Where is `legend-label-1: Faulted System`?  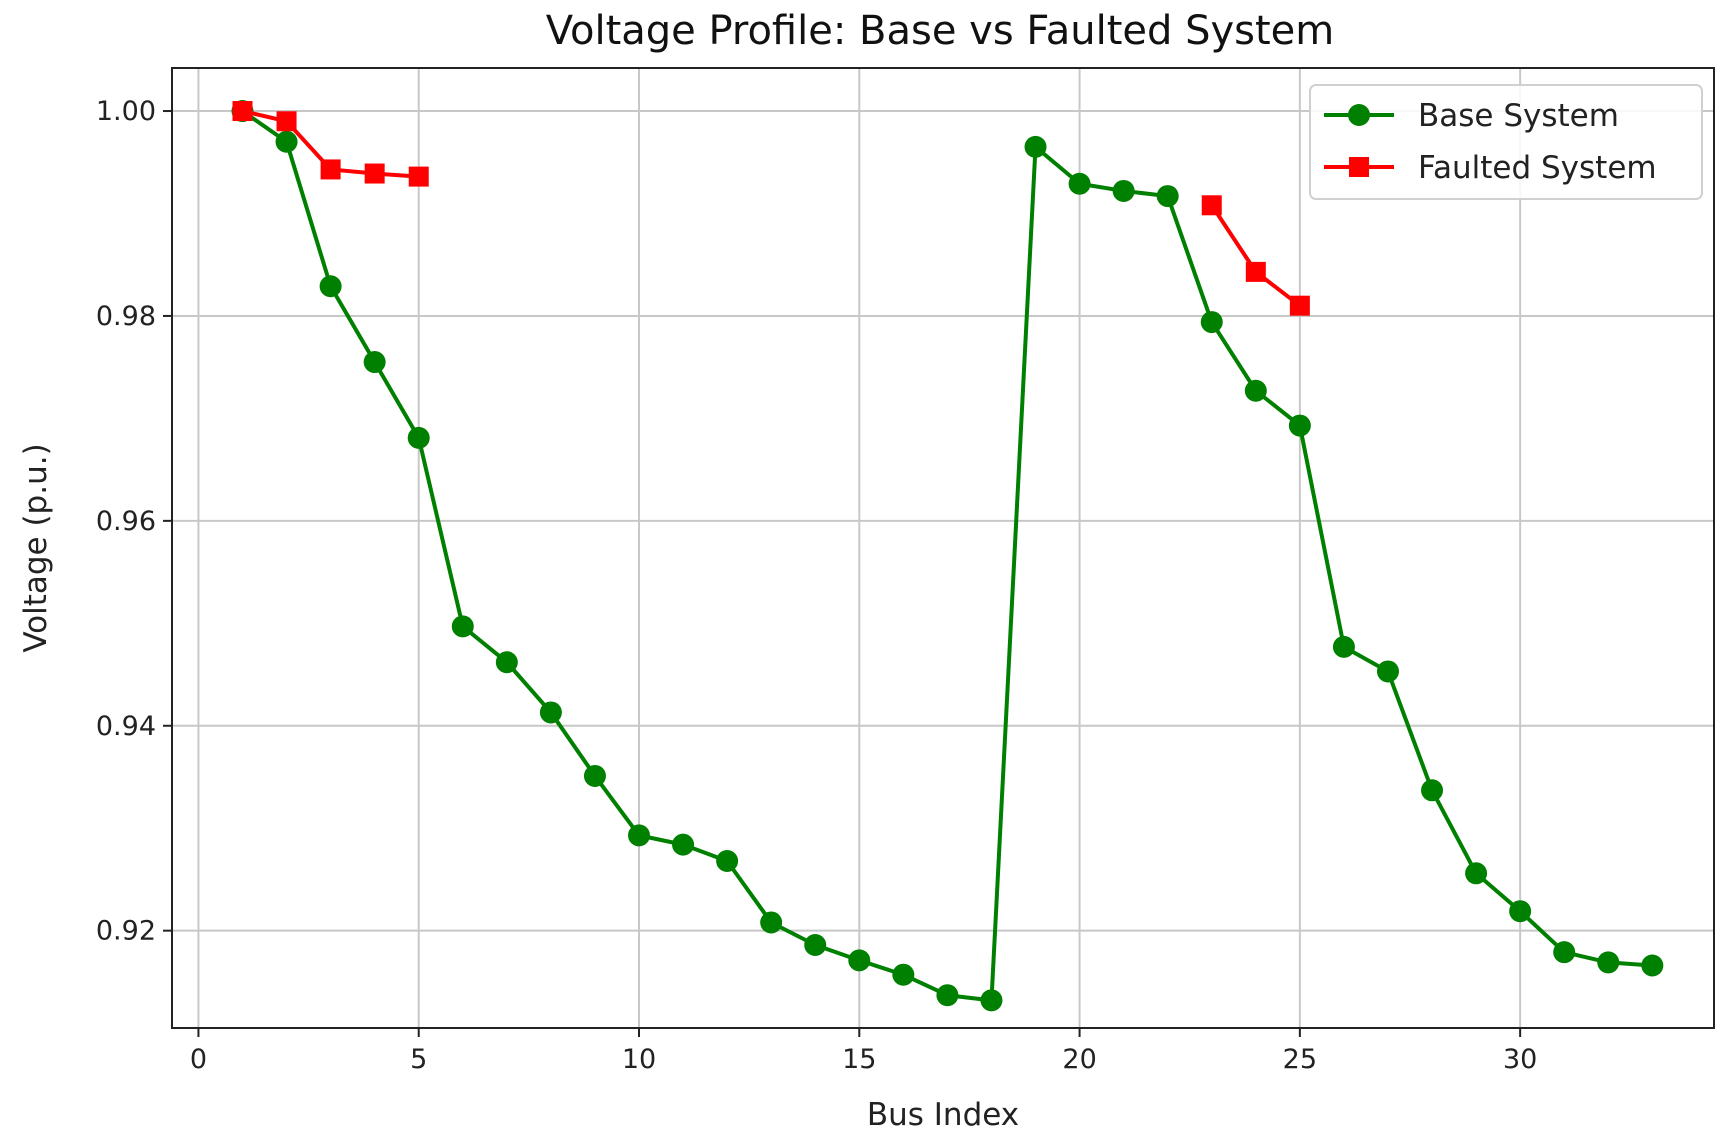 legend-label-1: Faulted System is located at coordinates (1537, 168).